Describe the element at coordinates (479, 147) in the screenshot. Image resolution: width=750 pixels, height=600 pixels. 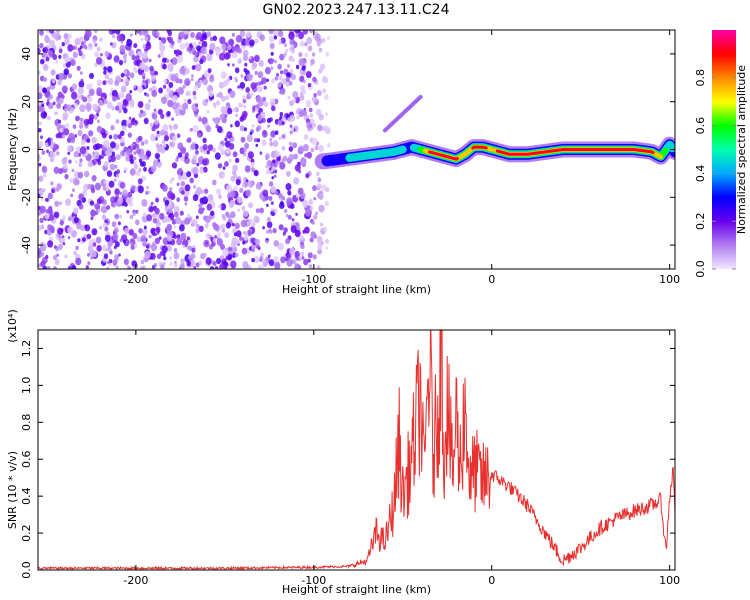
I see `ridge-layer` at that location.